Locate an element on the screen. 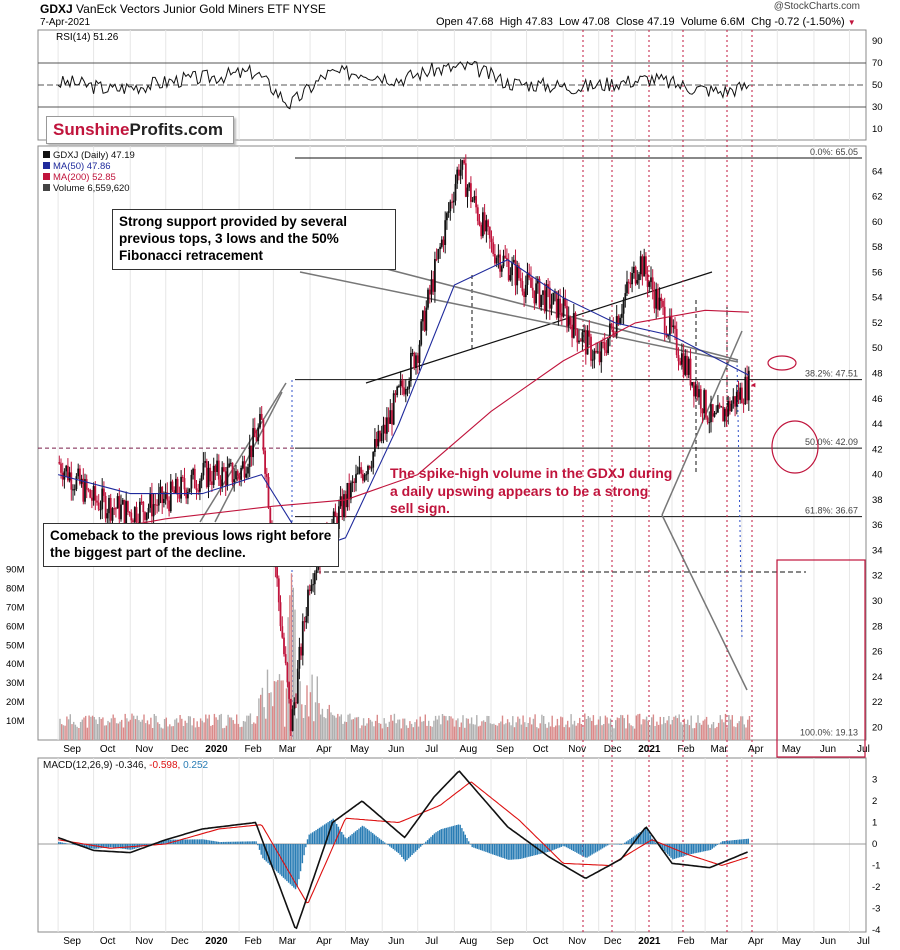 The height and width of the screenshot is (950, 900). volume-value: 6.6M is located at coordinates (732, 22).